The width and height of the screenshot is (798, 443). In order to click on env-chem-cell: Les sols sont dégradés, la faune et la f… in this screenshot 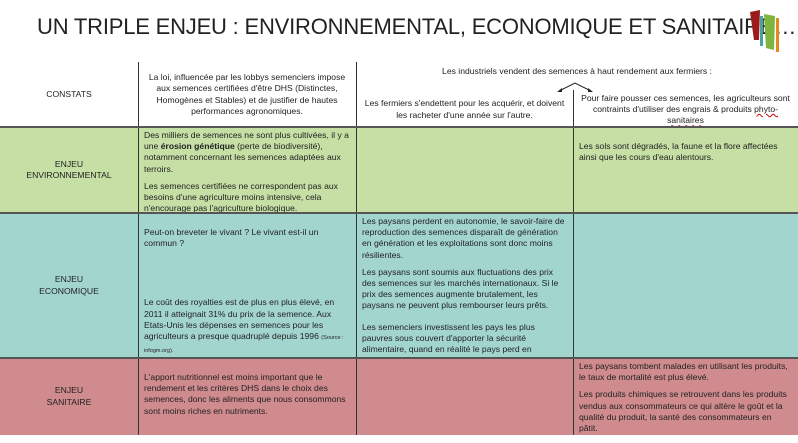, I will do `click(685, 170)`.